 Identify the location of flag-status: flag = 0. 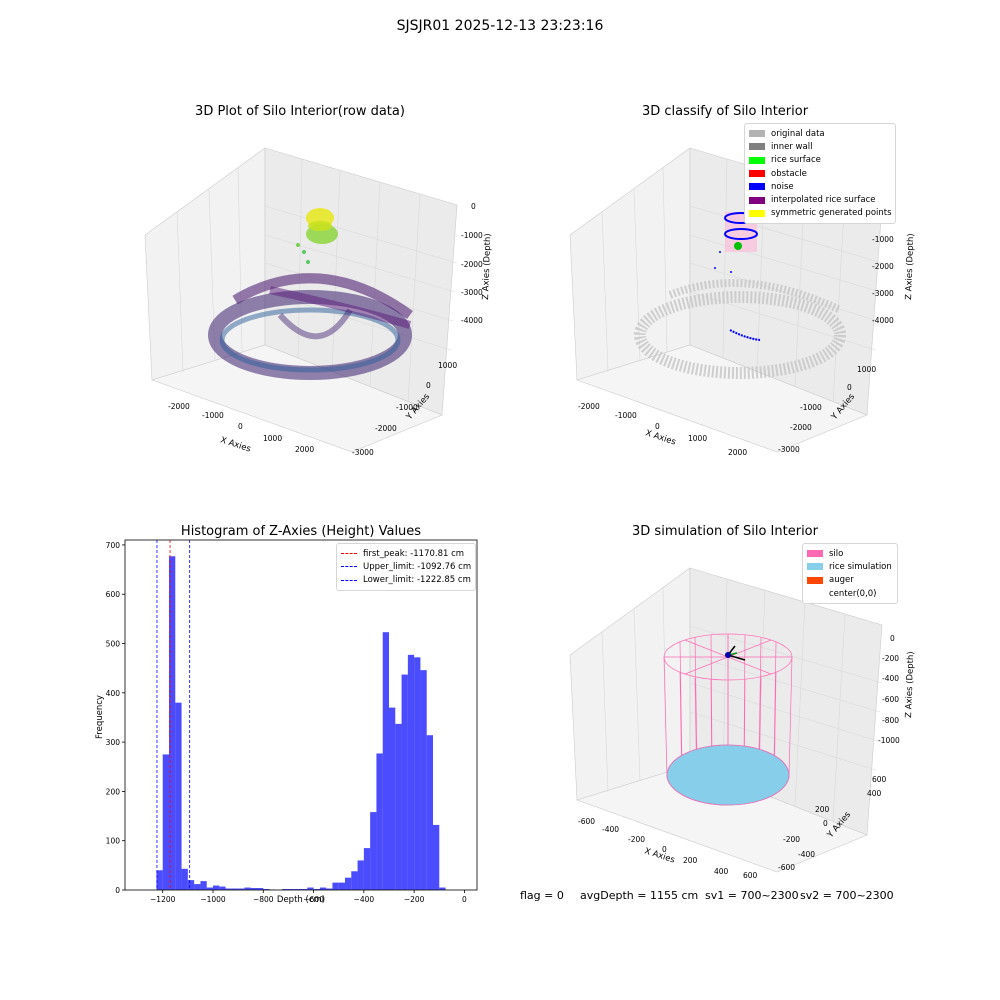
(542, 895).